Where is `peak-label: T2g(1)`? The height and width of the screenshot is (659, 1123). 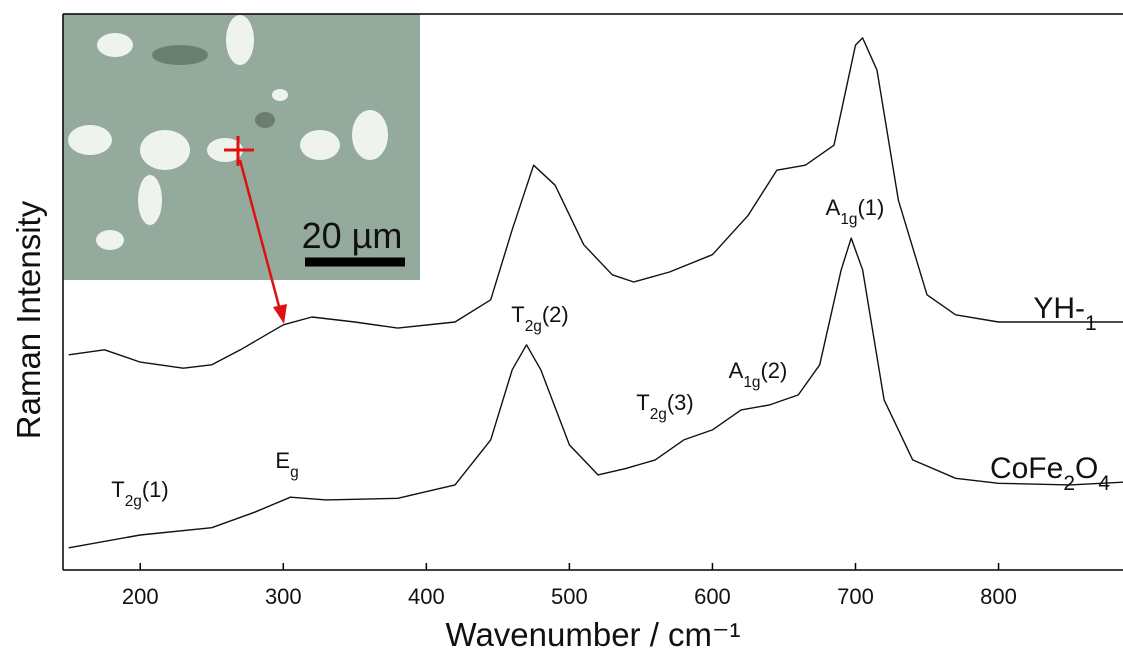
peak-label: T2g(1) is located at coordinates (139, 493).